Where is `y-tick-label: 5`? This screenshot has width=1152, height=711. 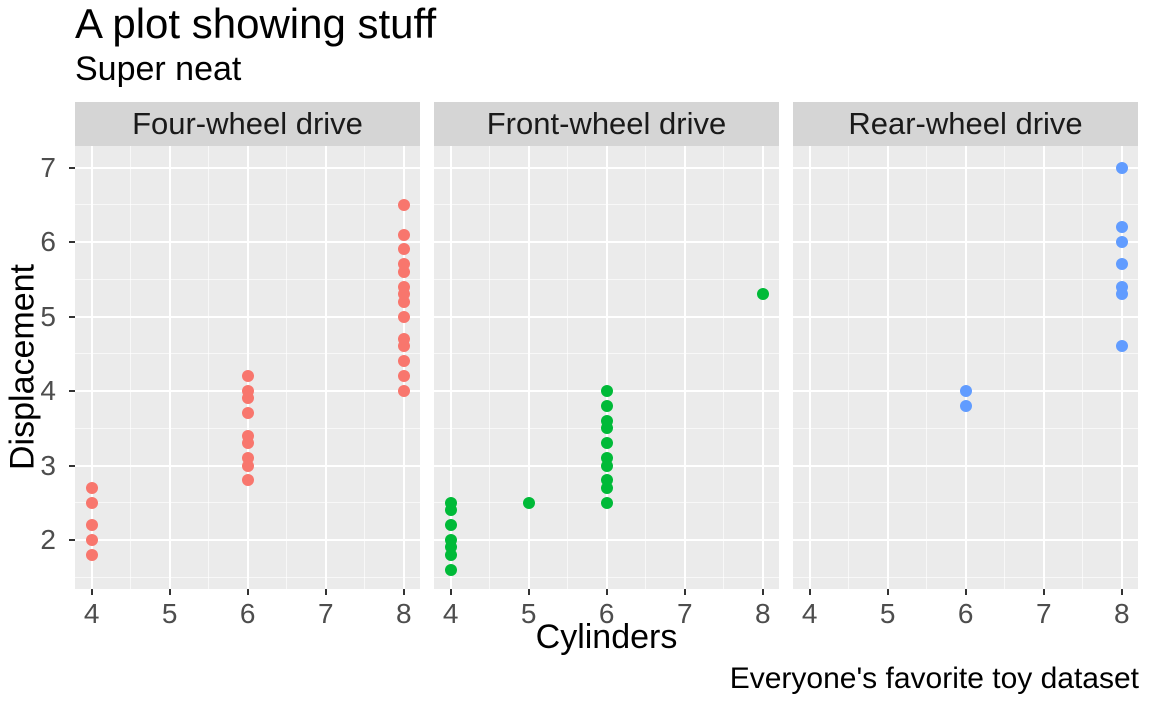 y-tick-label: 5 is located at coordinates (48, 316).